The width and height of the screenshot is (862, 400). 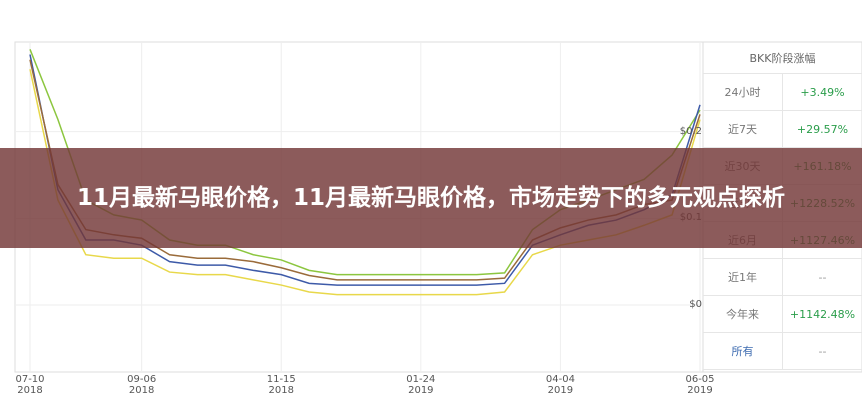 I want to click on y-tick-label: $0.2, so click(x=690, y=131).